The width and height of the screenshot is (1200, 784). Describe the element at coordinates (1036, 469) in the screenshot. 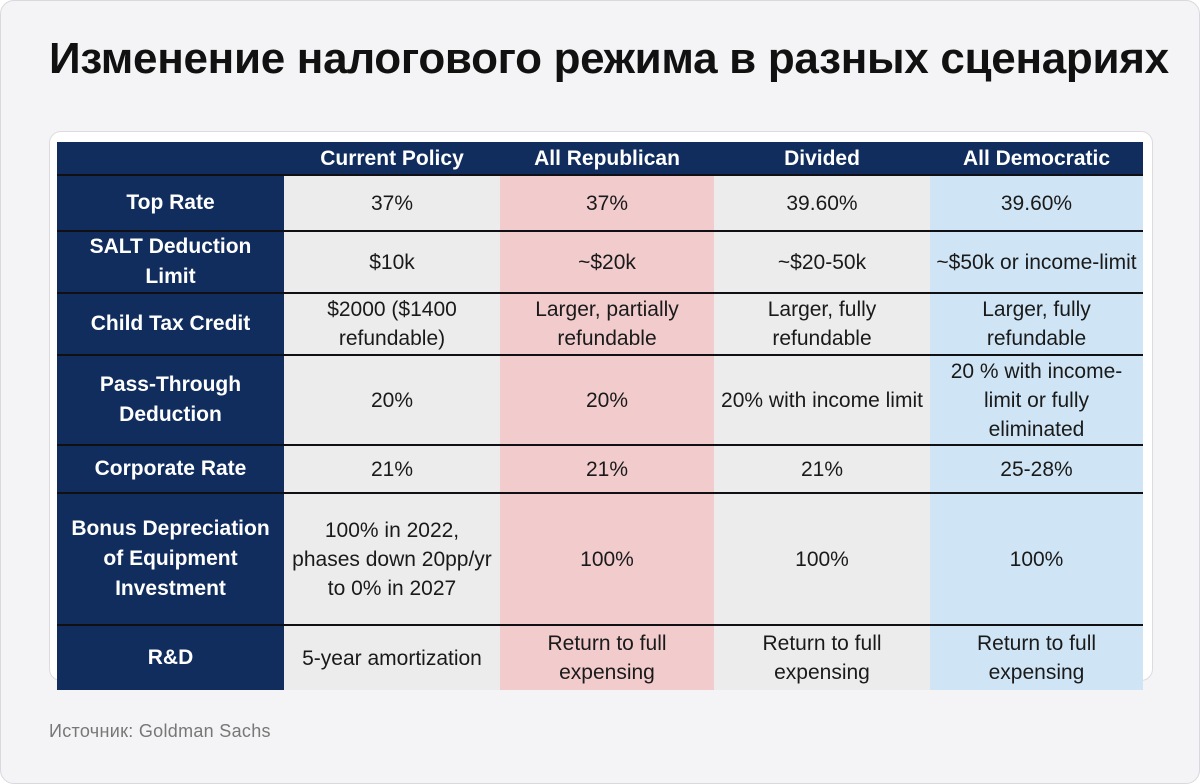

I see `table-cell: 25-28%` at that location.